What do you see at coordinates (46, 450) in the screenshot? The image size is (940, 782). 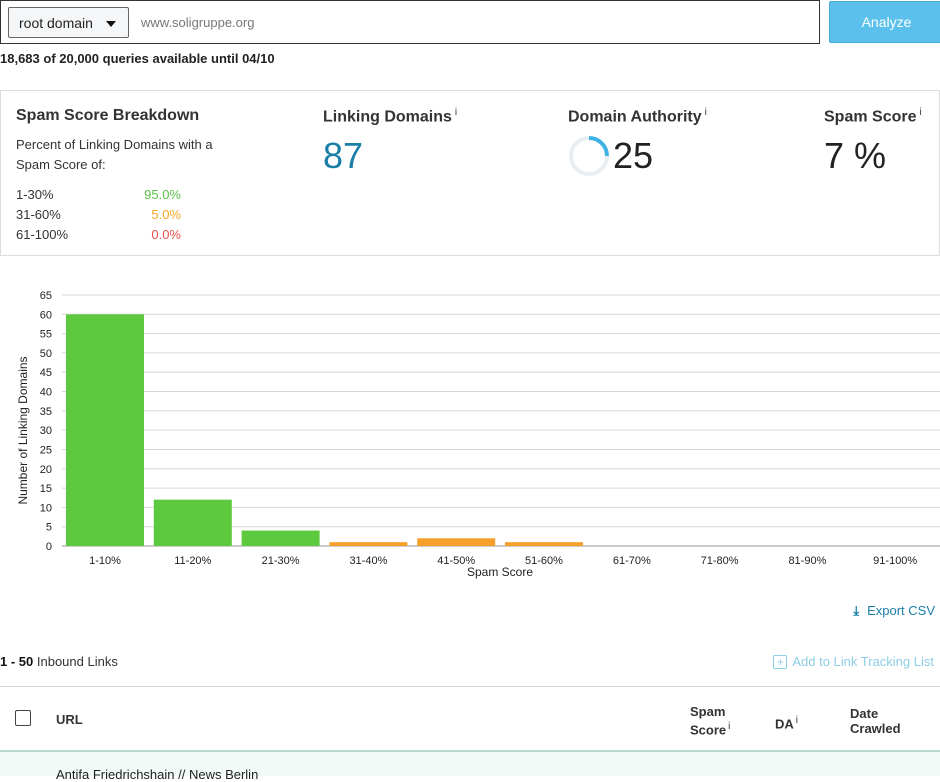 I see `y-tick-label: 25` at bounding box center [46, 450].